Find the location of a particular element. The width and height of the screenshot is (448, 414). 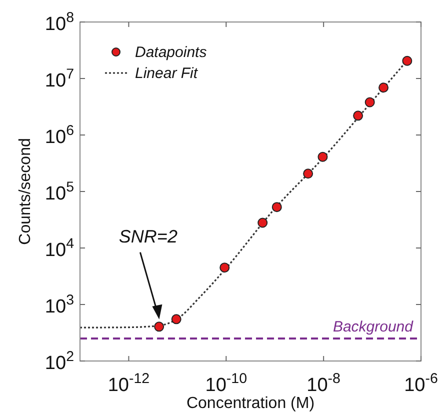

x-tick-label: 10$^{-10}$ is located at coordinates (226, 383).